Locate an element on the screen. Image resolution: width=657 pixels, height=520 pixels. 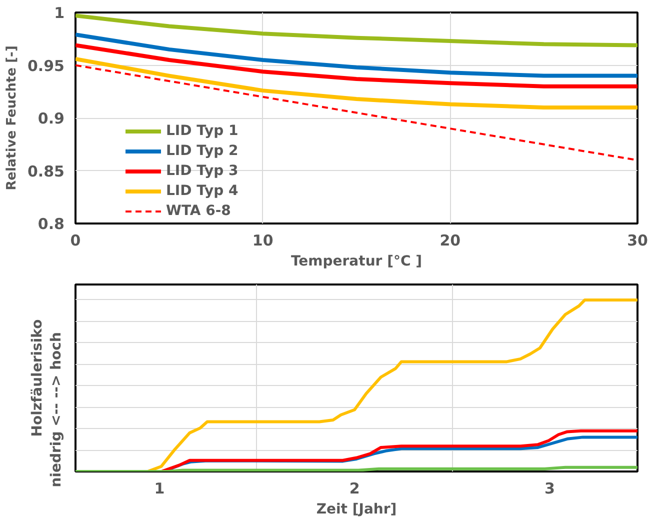
y-tick-label: 0.95 is located at coordinates (46, 65).